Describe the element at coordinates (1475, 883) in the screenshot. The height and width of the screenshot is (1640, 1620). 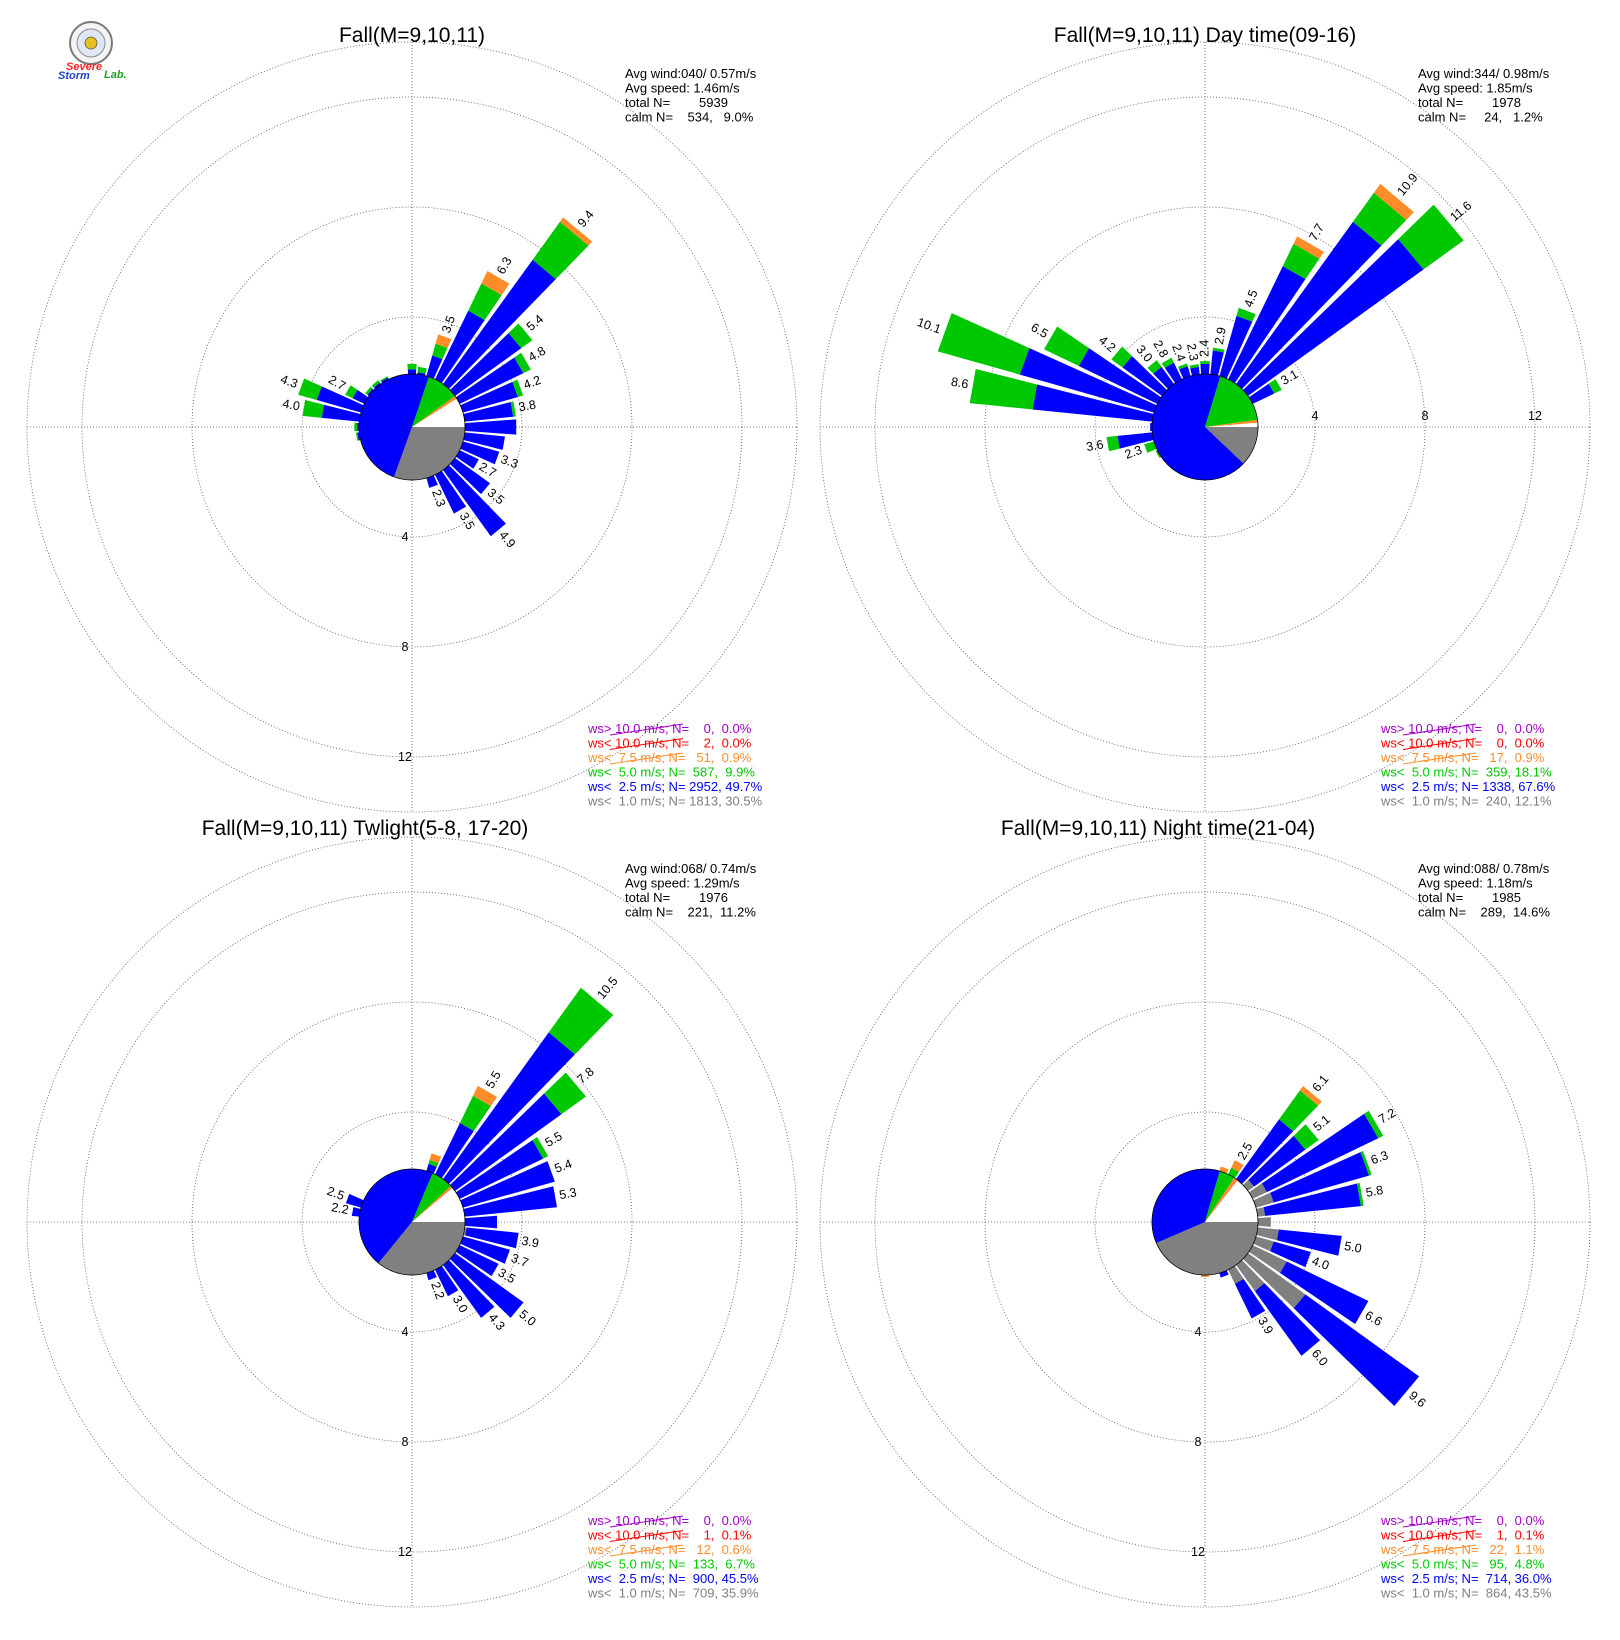
I see `stats-line: Avg speed: 1.18m/s` at that location.